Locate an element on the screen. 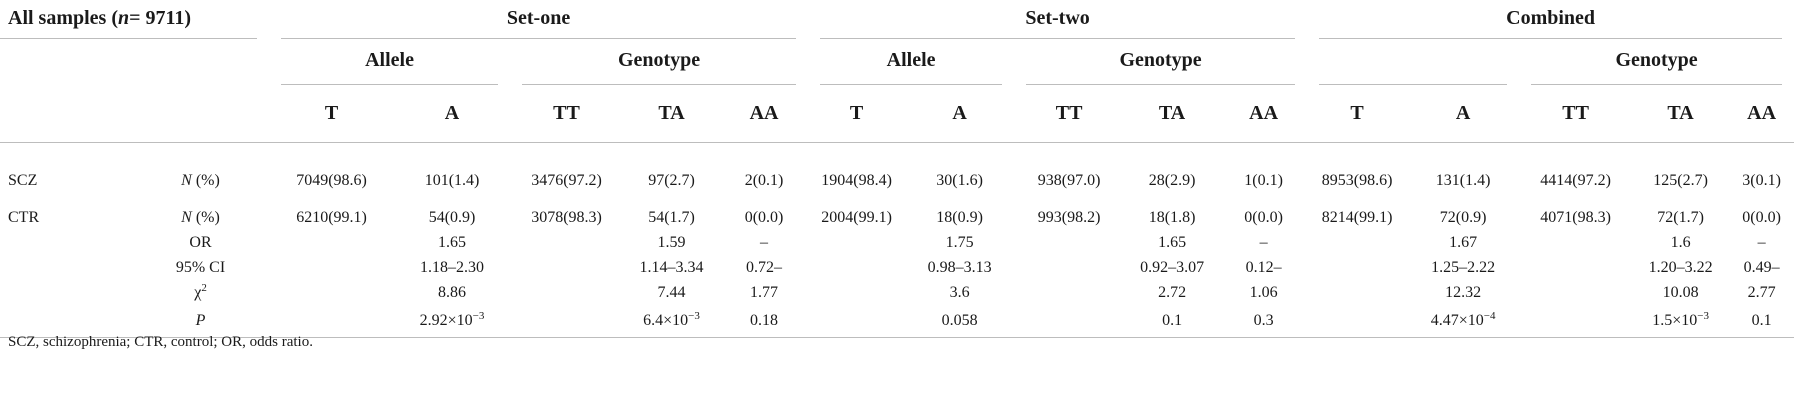  row-label is located at coordinates (66, 267).